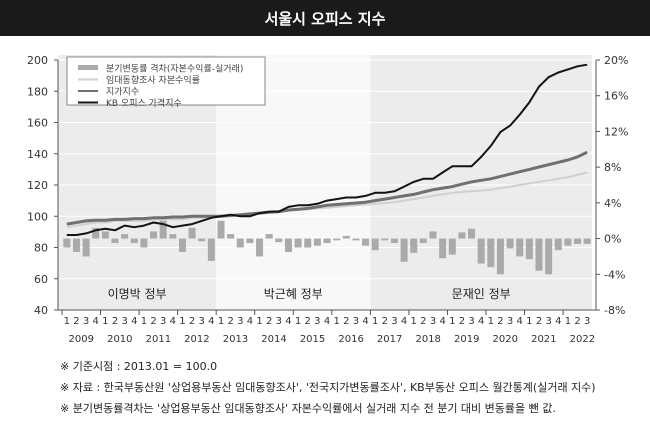 The width and height of the screenshot is (650, 427). I want to click on year-label: 2020, so click(505, 339).